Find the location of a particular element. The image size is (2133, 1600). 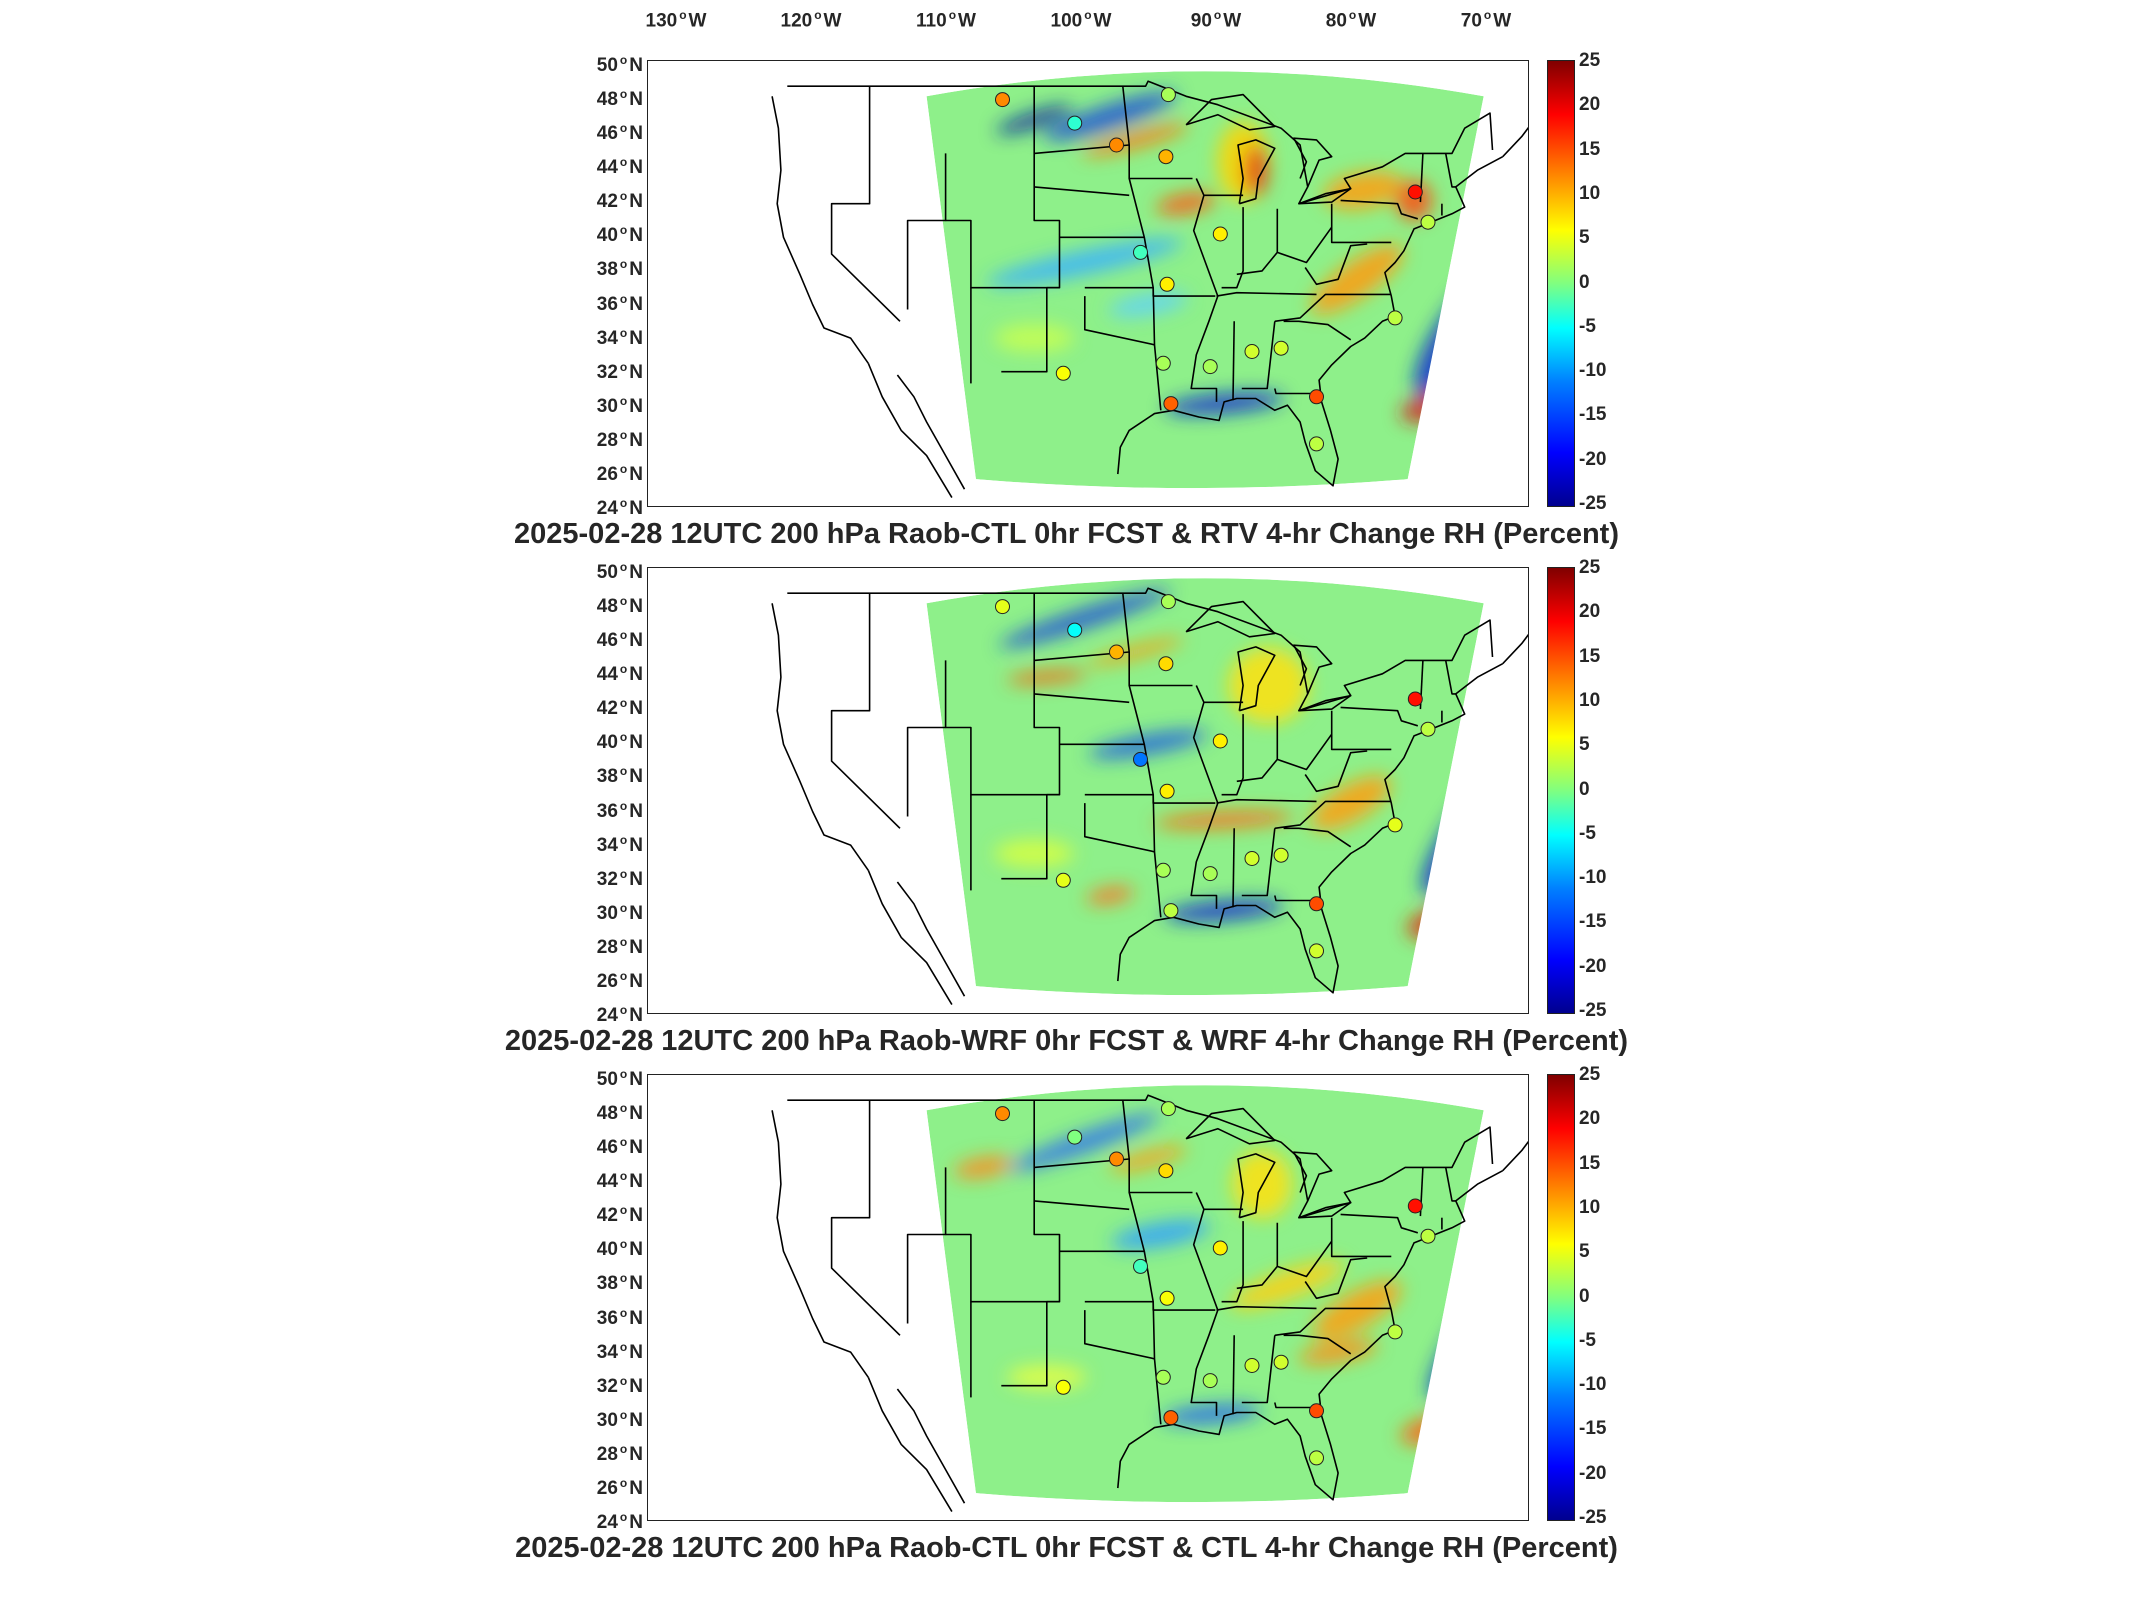

latitude-tick-label: 30 o N is located at coordinates (619, 1419).